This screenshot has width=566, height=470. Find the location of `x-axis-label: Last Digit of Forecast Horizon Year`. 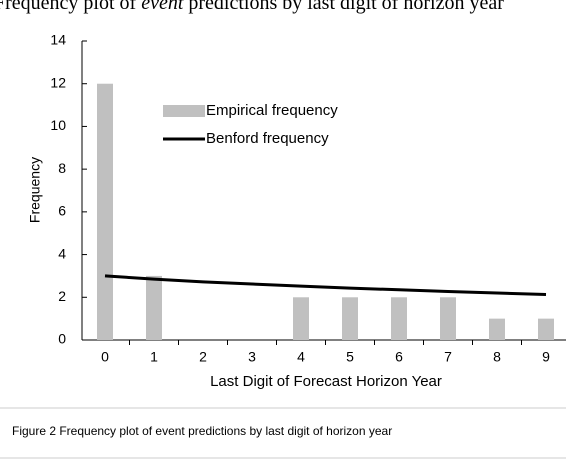

x-axis-label: Last Digit of Forecast Horizon Year is located at coordinates (326, 381).